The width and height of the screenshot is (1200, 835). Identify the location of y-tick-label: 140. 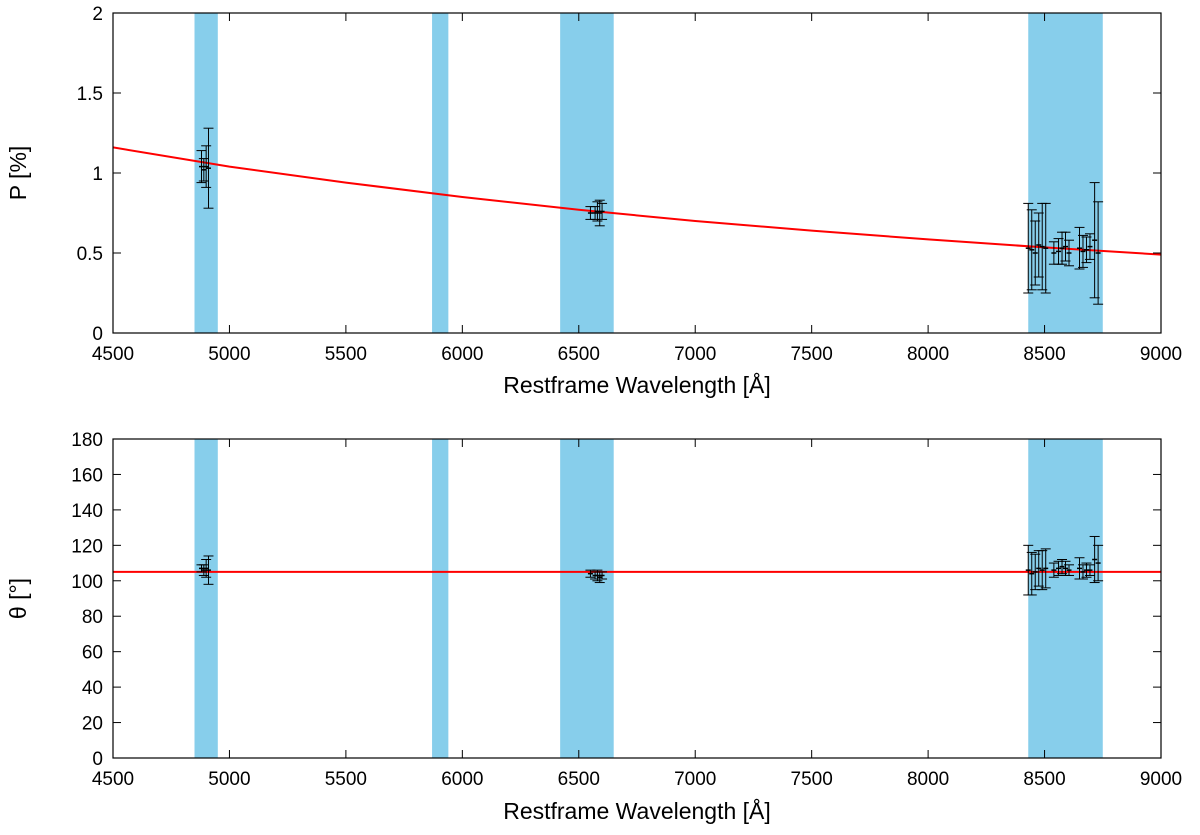
(87, 511).